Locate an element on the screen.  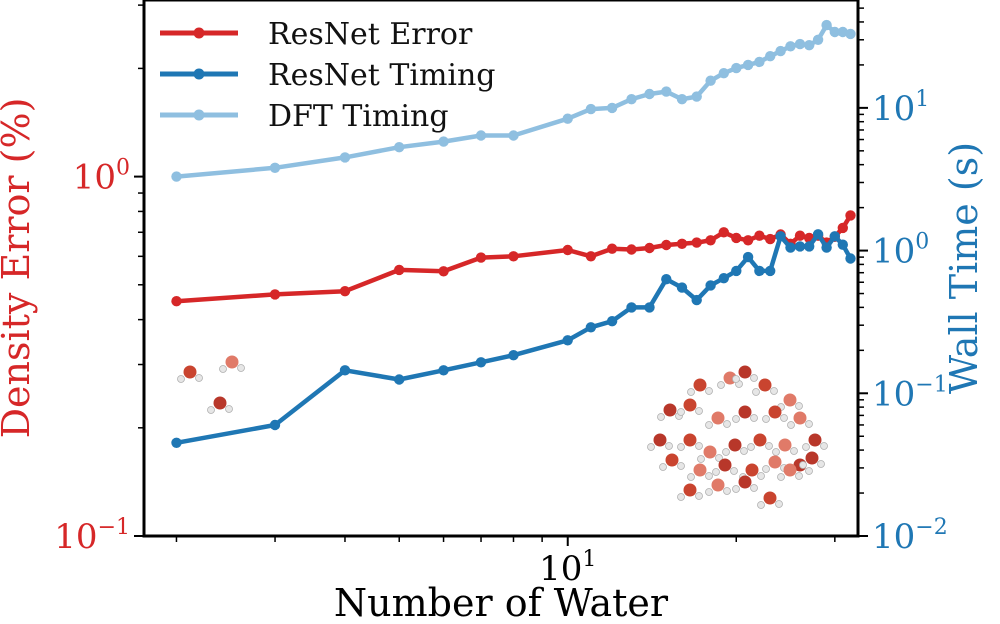
right-axis-tick-label: 101 is located at coordinates (900, 108).